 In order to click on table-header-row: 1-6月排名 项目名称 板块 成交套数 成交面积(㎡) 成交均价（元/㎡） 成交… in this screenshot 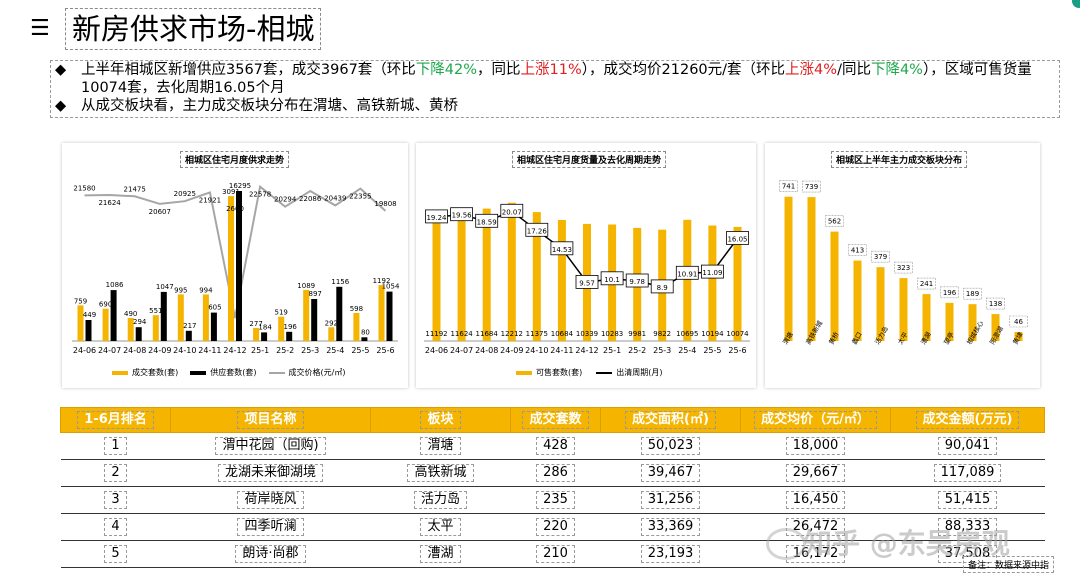, I will do `click(552, 420)`.